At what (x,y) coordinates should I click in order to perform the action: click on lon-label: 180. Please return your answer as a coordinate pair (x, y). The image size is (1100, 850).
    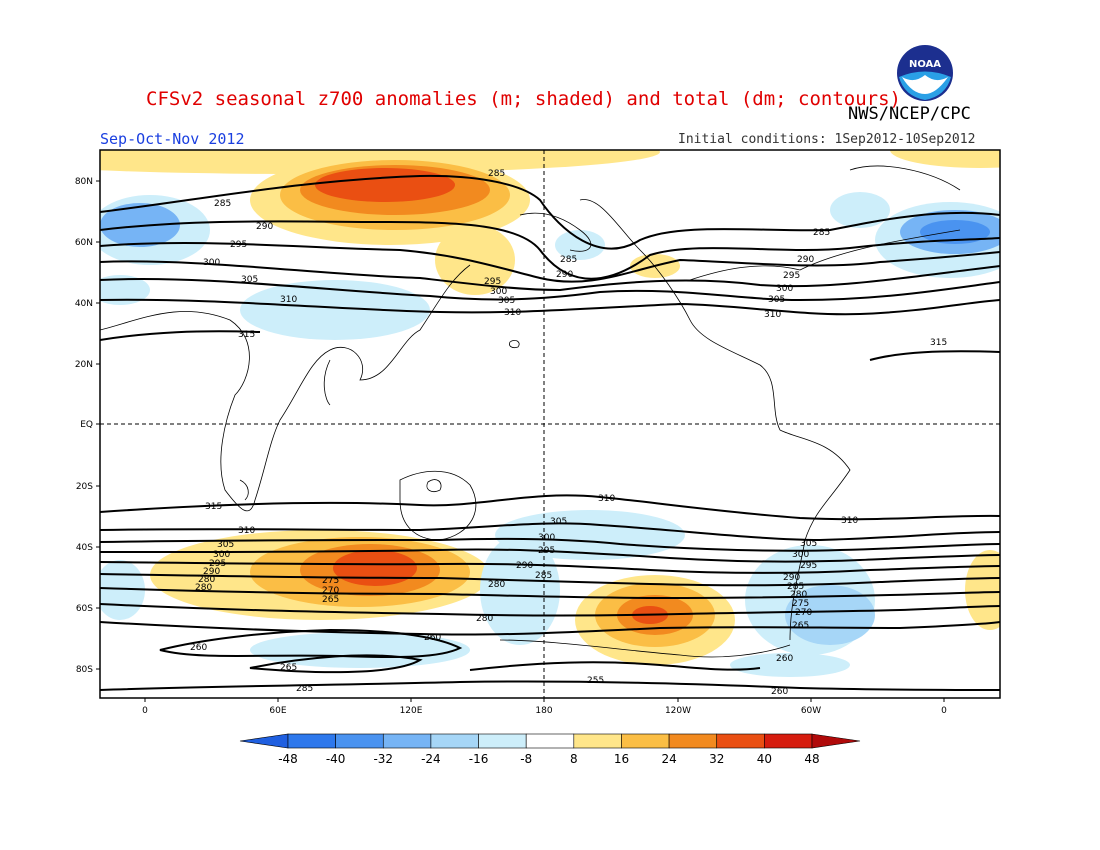
    Looking at the image, I should click on (543, 711).